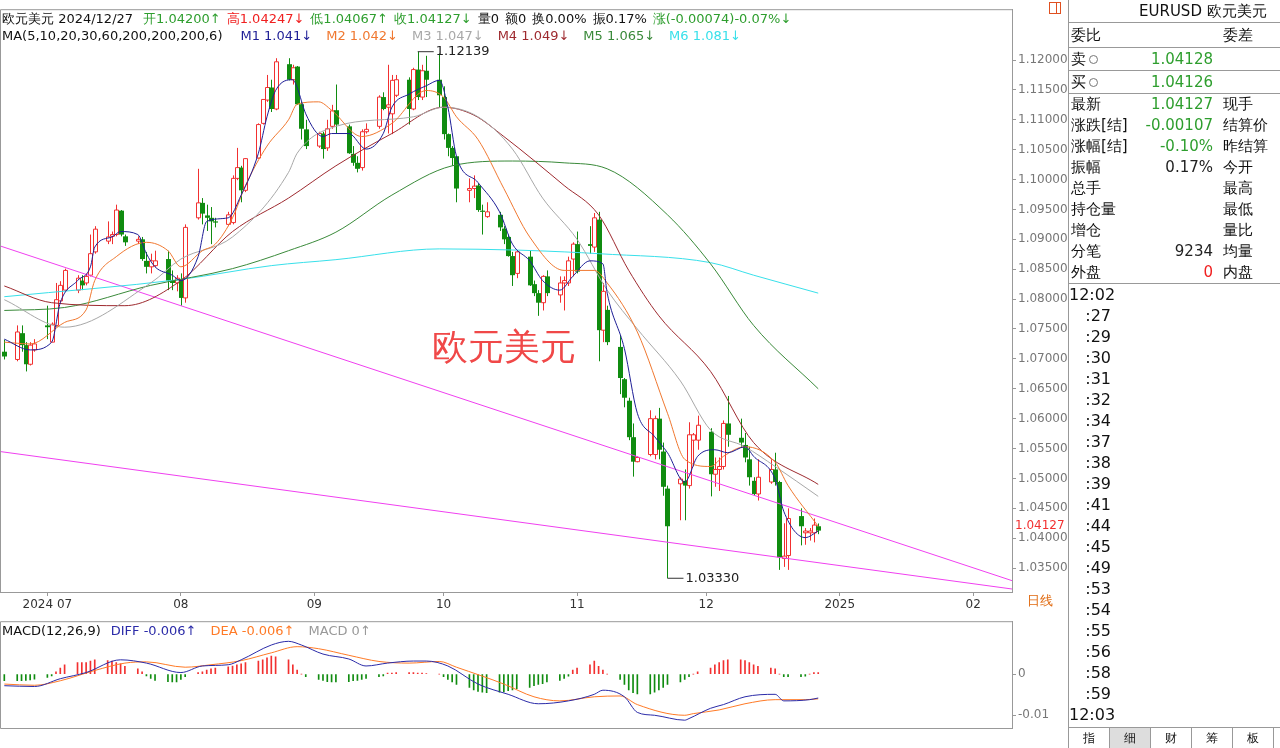 The image size is (1280, 748). What do you see at coordinates (1043, 208) in the screenshot?
I see `y-tick-label: 1.09500` at bounding box center [1043, 208].